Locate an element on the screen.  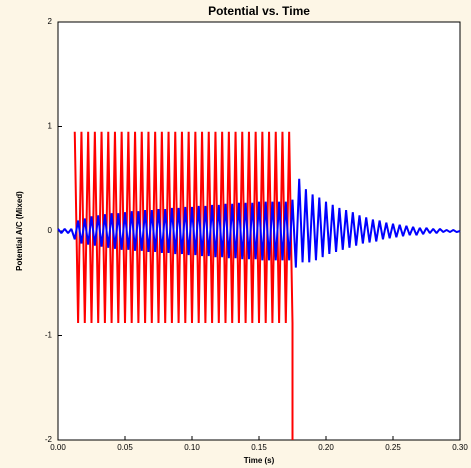
x-tick-label: 0.25 is located at coordinates (393, 447).